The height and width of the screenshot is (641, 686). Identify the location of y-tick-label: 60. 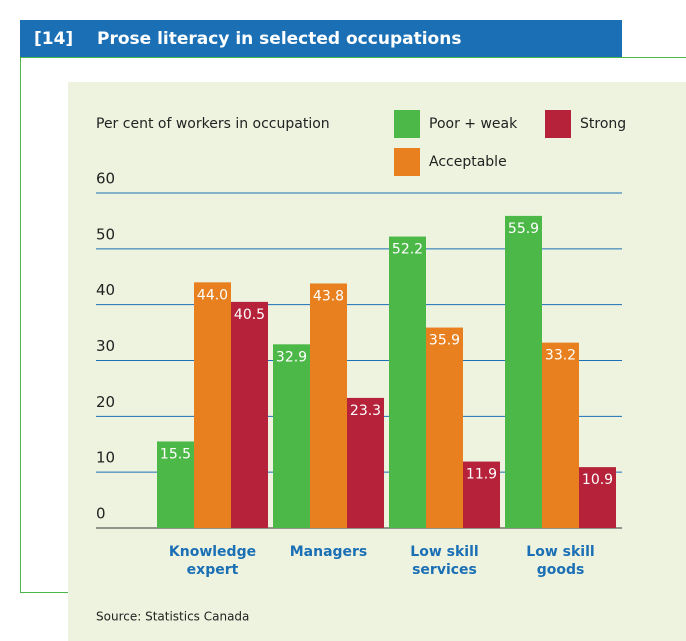
(105, 179).